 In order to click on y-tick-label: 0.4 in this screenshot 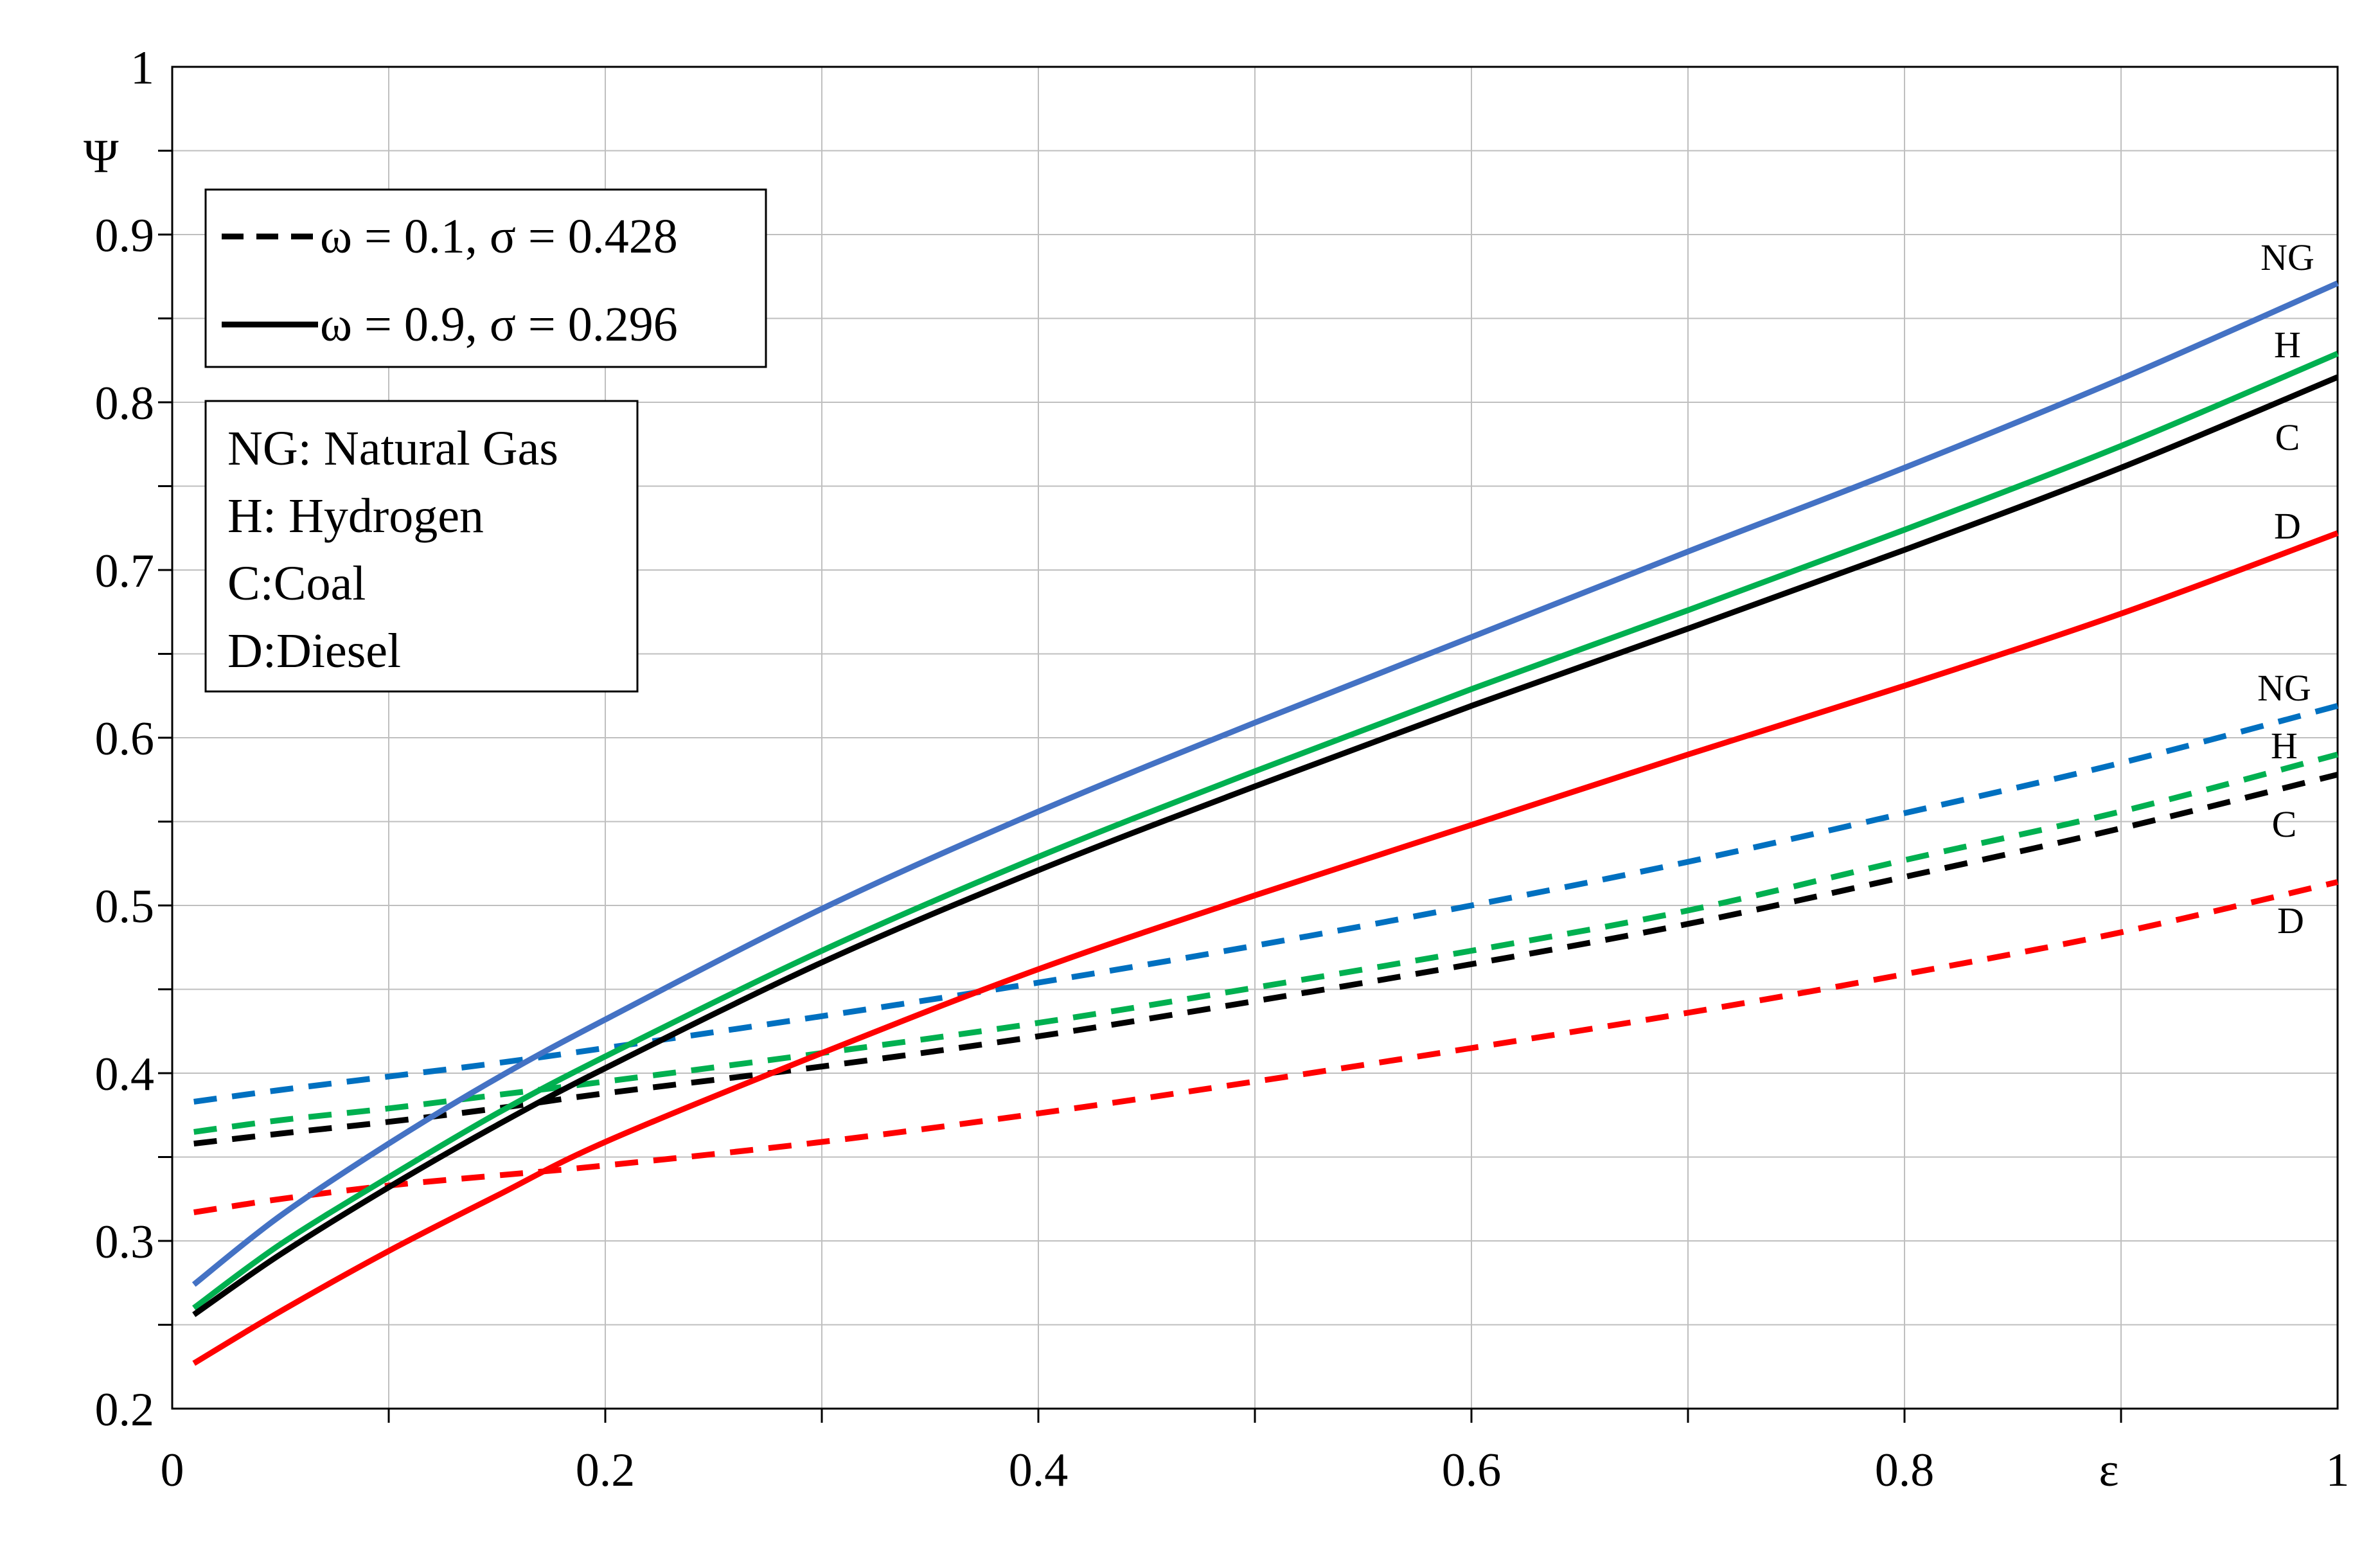, I will do `click(125, 1074)`.